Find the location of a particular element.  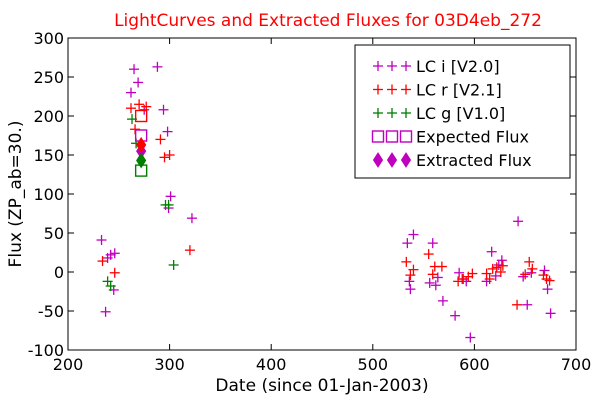

legend-label: LC i [V2.0] is located at coordinates (458, 66).